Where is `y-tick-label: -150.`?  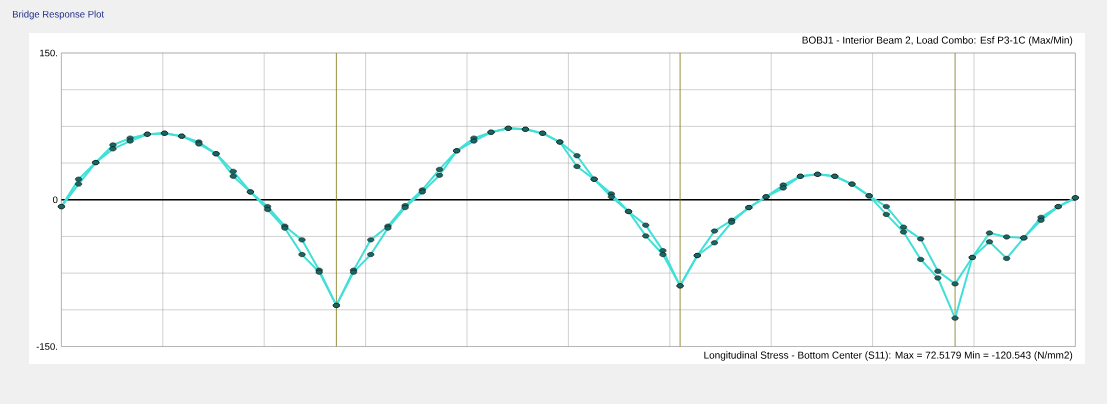
y-tick-label: -150. is located at coordinates (46, 346).